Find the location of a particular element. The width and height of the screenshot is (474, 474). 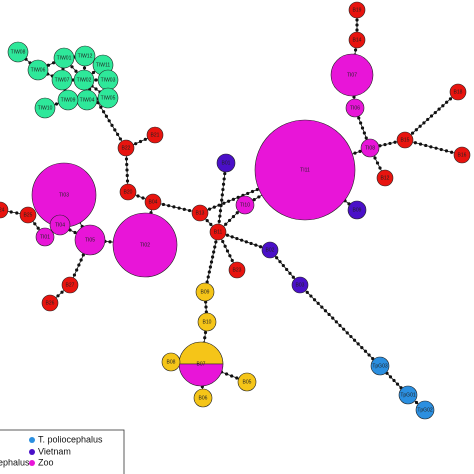

node-label: B01 is located at coordinates (226, 163).